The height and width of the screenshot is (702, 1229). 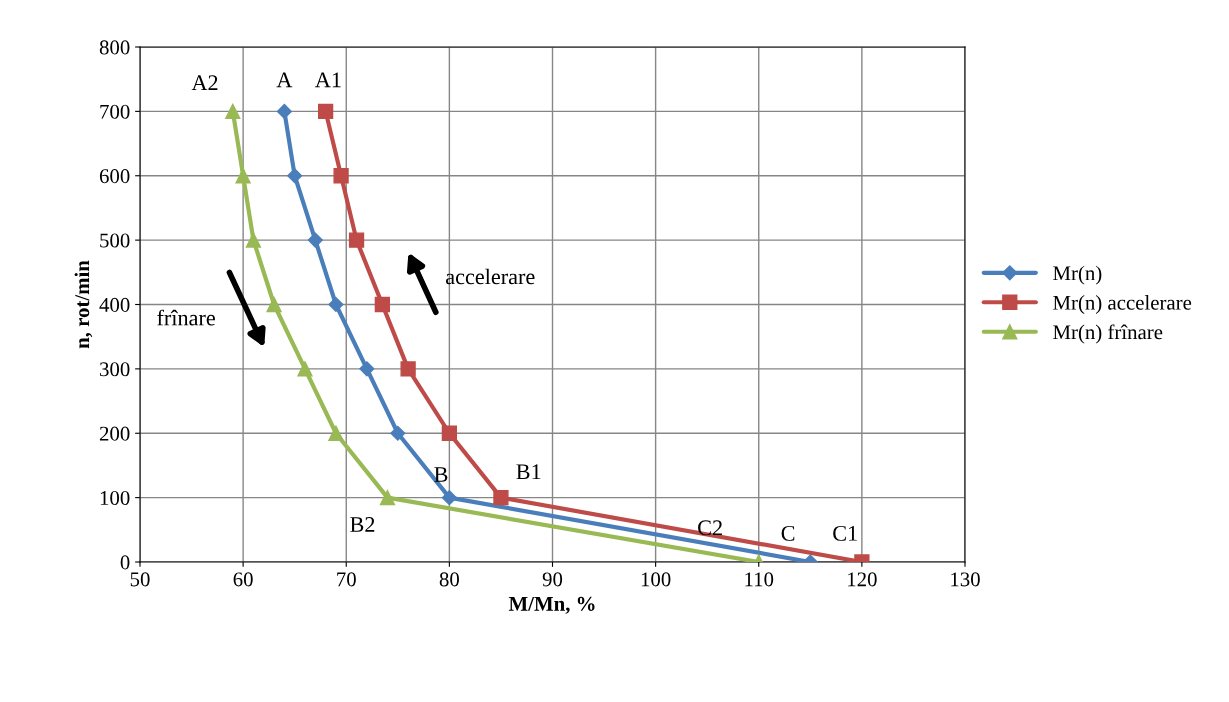 I want to click on annotation: A, so click(x=284, y=80).